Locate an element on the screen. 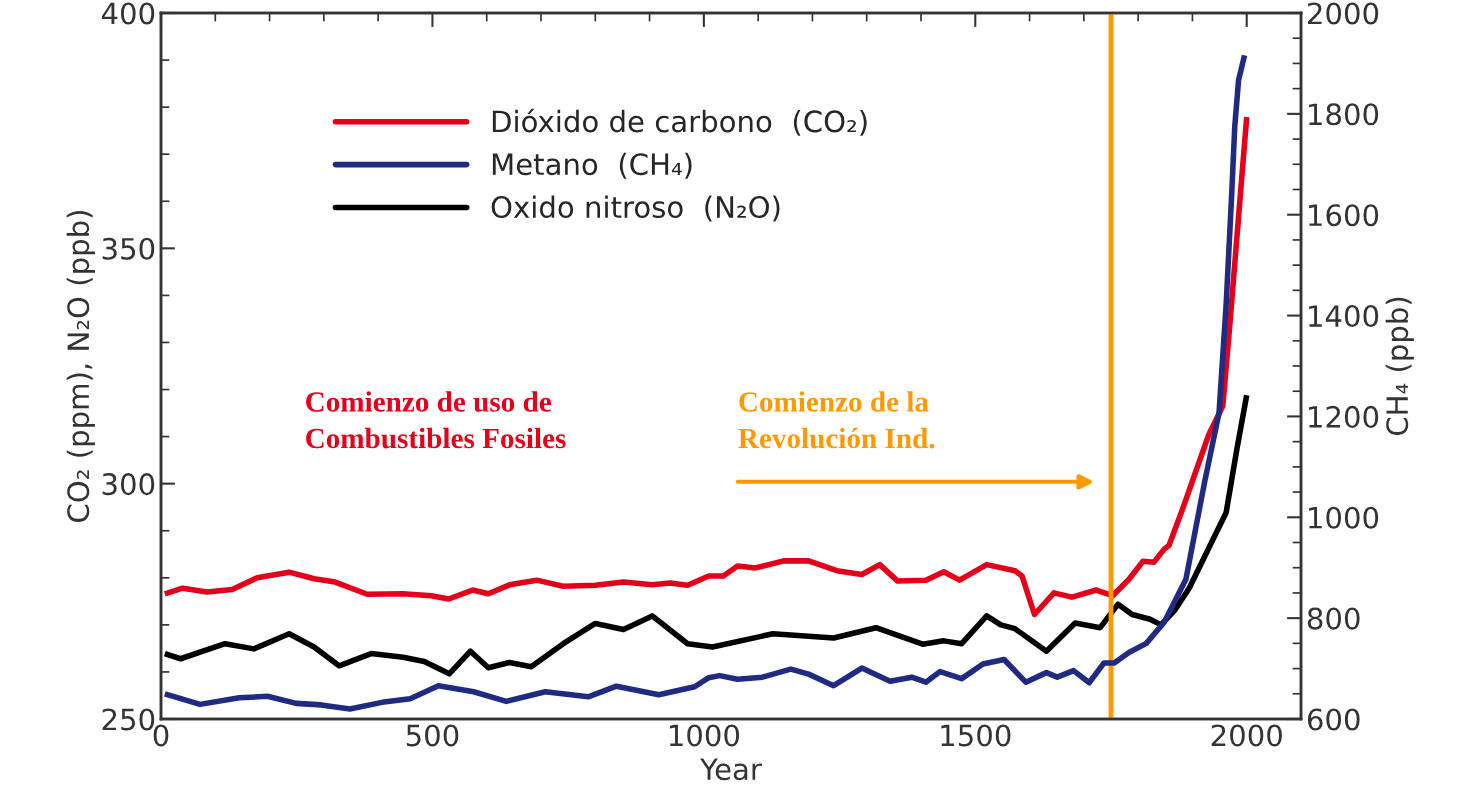  y-tick-label: 300 is located at coordinates (128, 484).